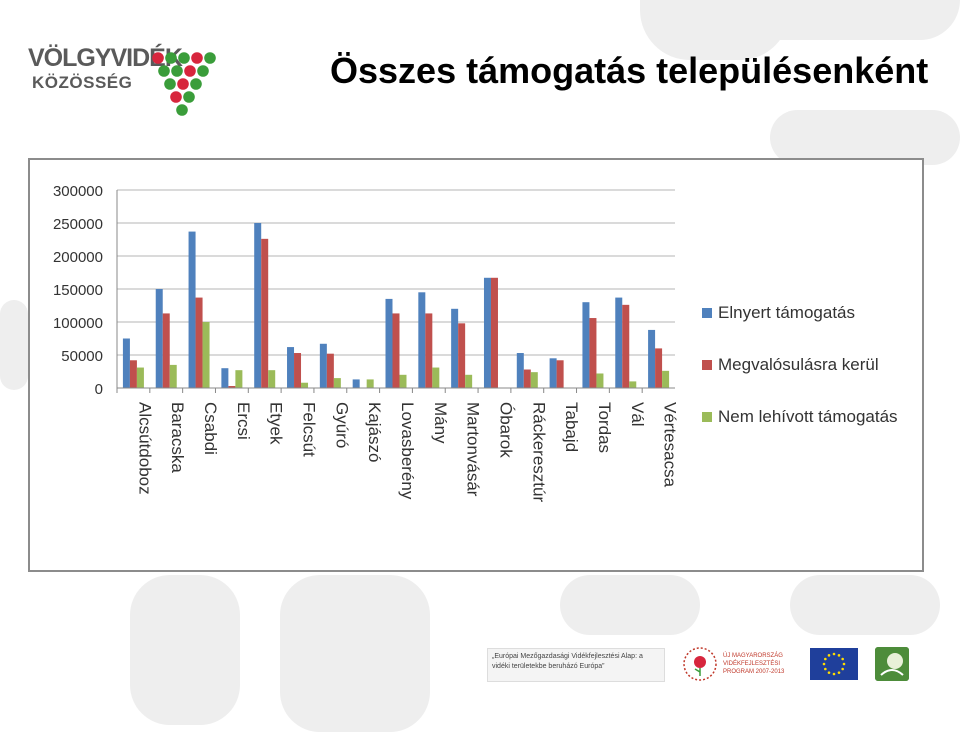  What do you see at coordinates (276, 423) in the screenshot?
I see `x-tick-label: Etyek` at bounding box center [276, 423].